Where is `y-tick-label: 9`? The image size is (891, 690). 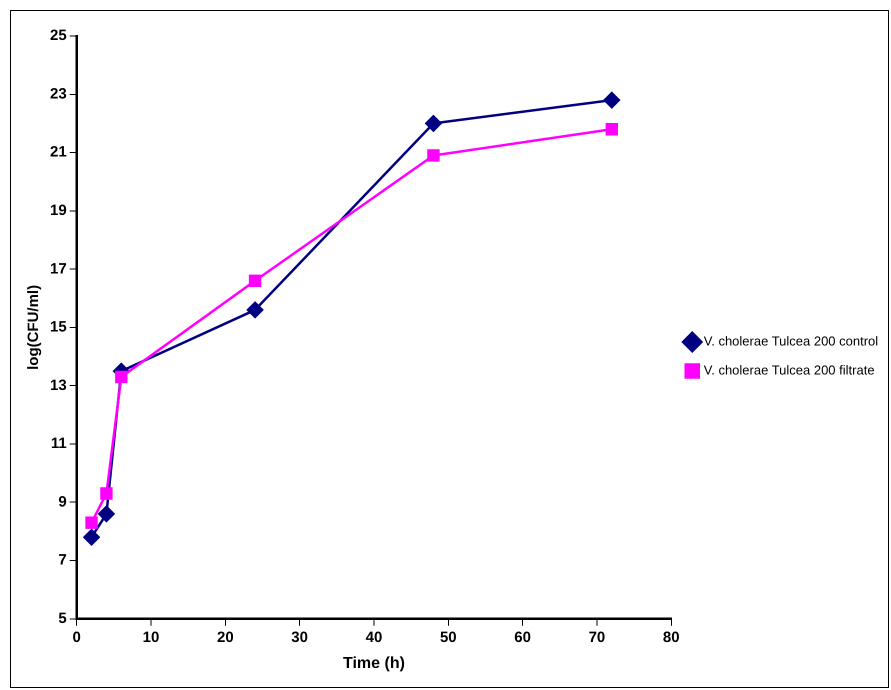
y-tick-label: 9 is located at coordinates (62, 501).